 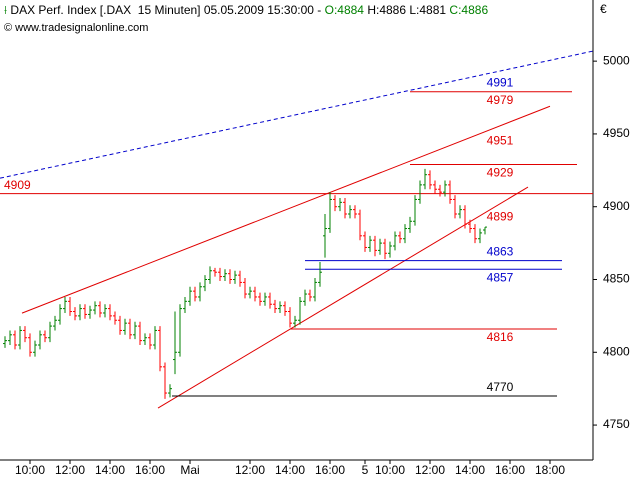 I want to click on header-high: H:4886, so click(x=387, y=10).